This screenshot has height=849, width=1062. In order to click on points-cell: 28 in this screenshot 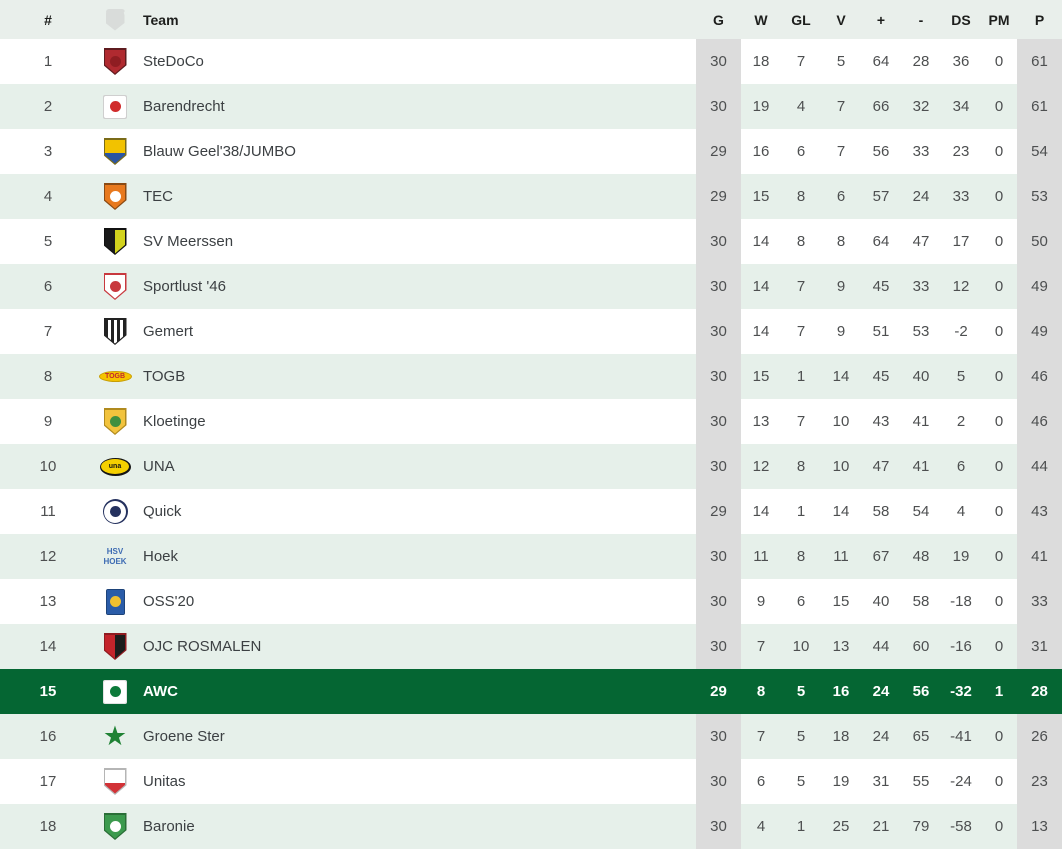, I will do `click(1039, 691)`.